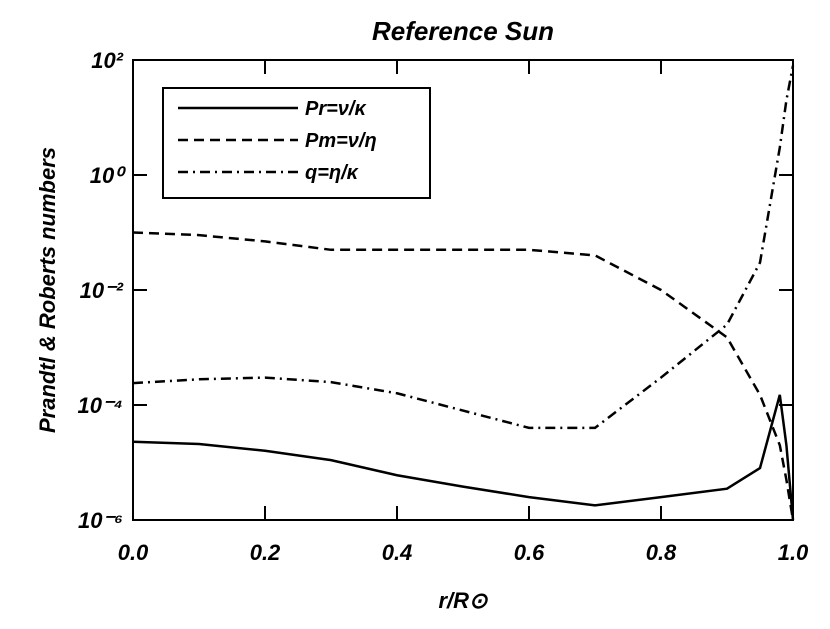 This screenshot has height=629, width=830. Describe the element at coordinates (265, 552) in the screenshot. I see `x-tick-label: 0.2` at that location.